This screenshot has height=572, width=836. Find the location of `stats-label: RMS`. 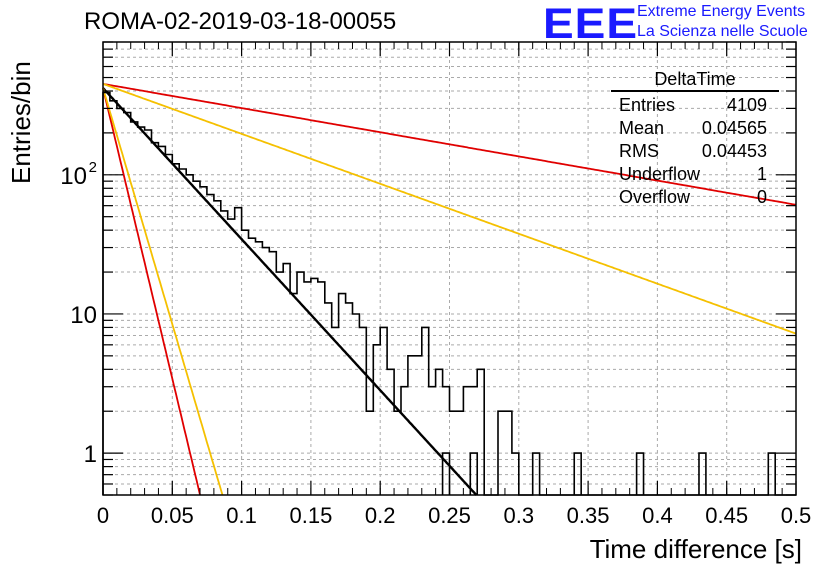

stats-label: RMS is located at coordinates (639, 151).